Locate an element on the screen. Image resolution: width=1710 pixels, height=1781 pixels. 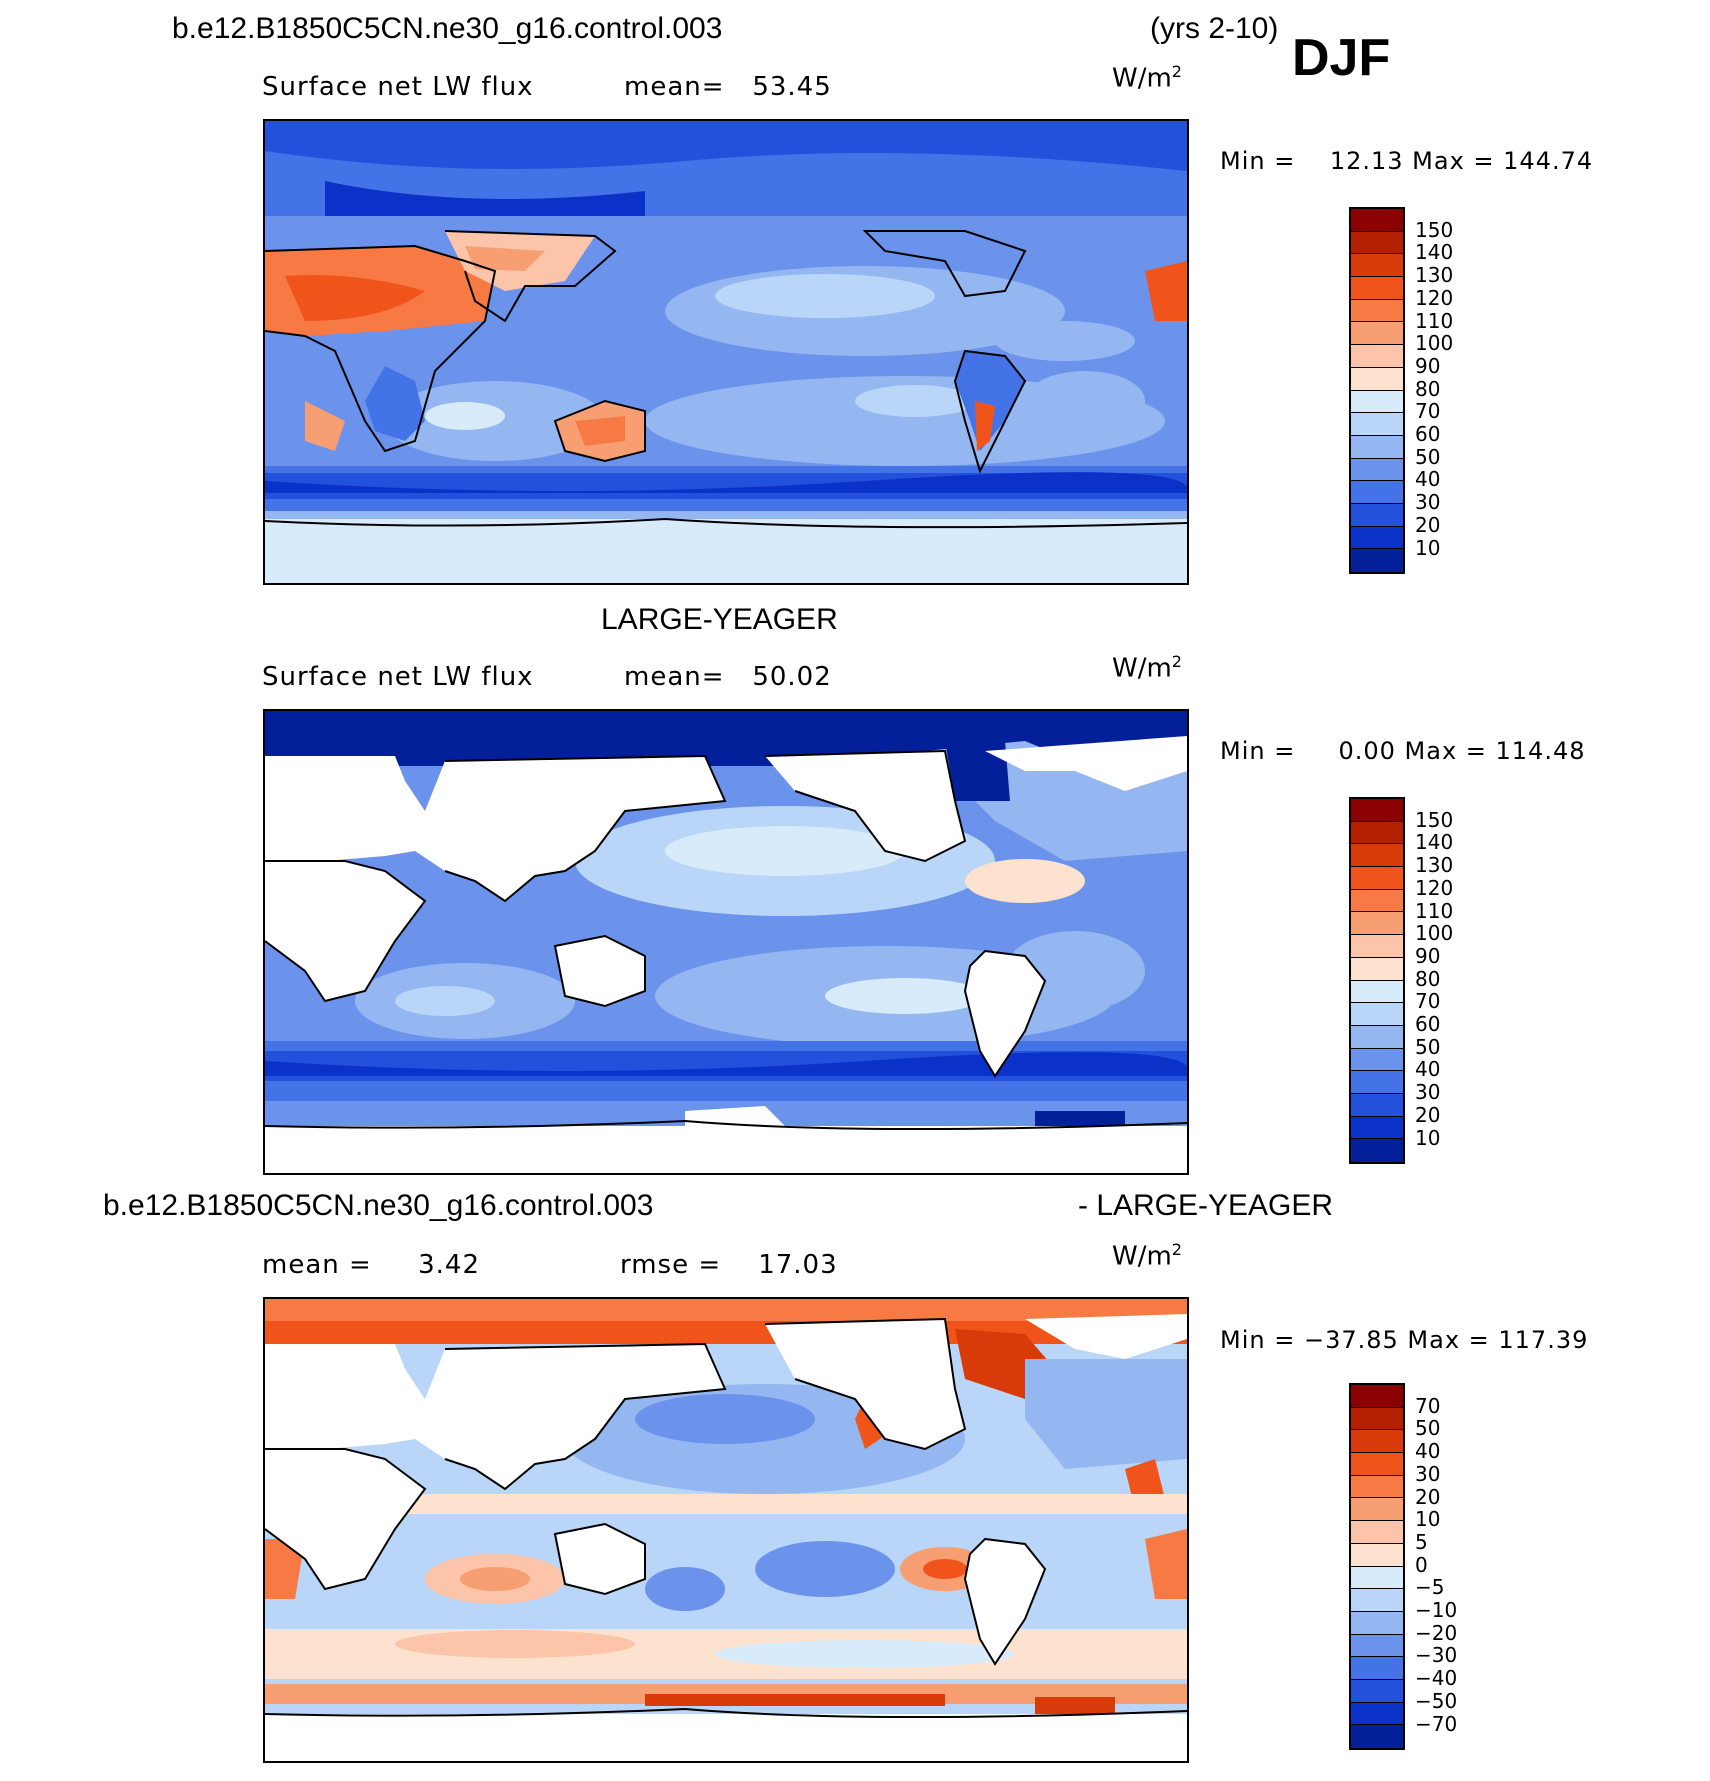
panel2-map-field is located at coordinates (726, 942).